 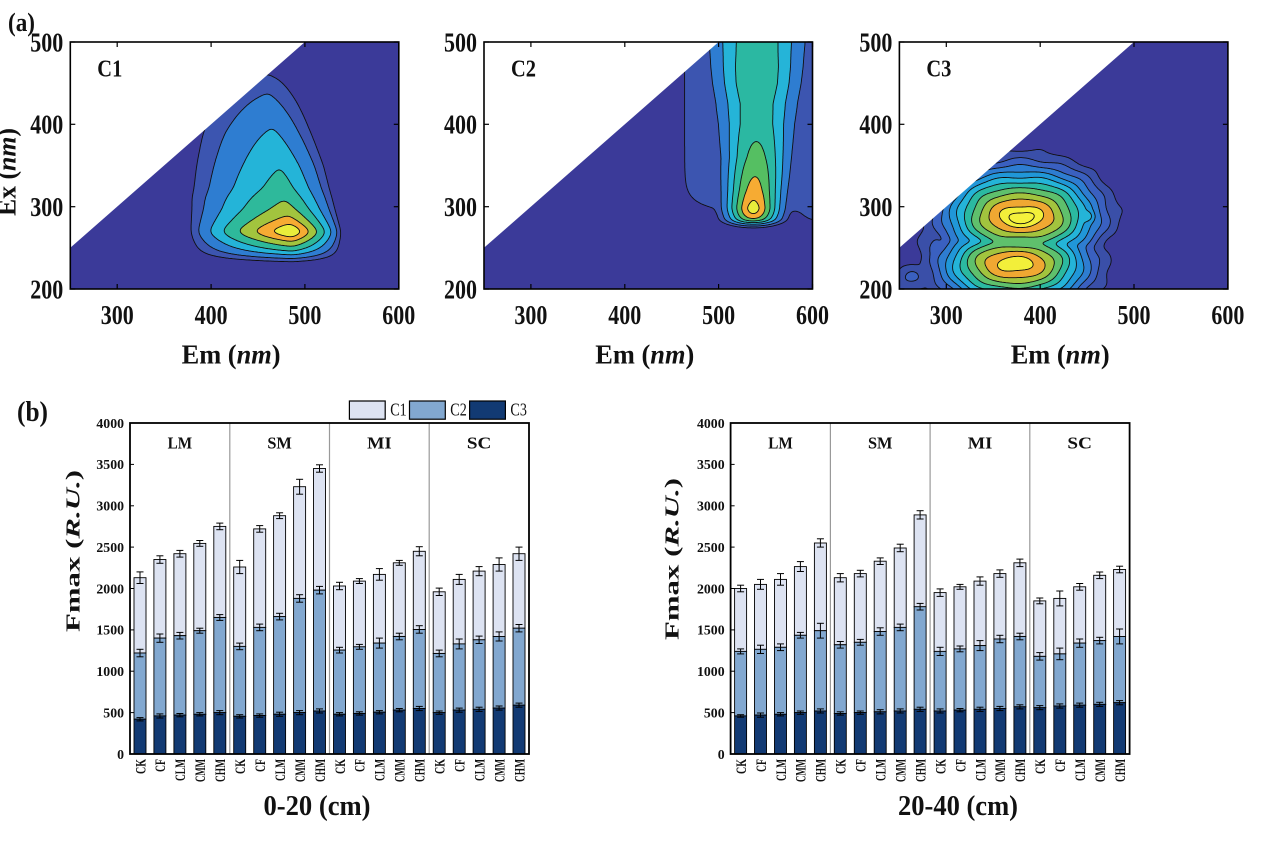 I want to click on svg-text: 0-20 (cm), so click(x=317, y=806).